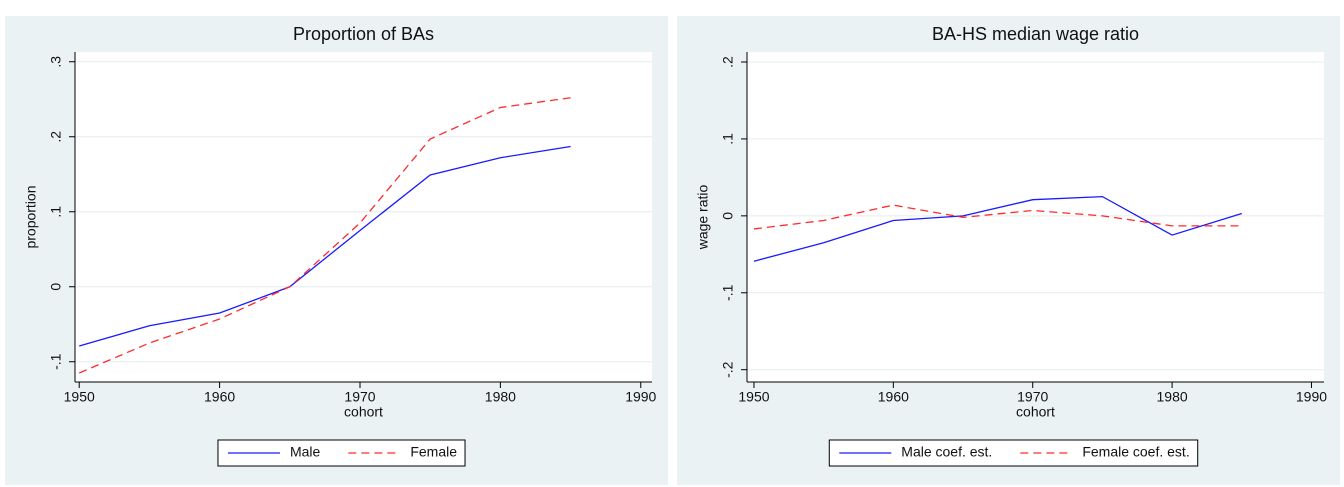 This screenshot has width=1344, height=487. What do you see at coordinates (31, 216) in the screenshot?
I see `y-axis-title: proportion` at bounding box center [31, 216].